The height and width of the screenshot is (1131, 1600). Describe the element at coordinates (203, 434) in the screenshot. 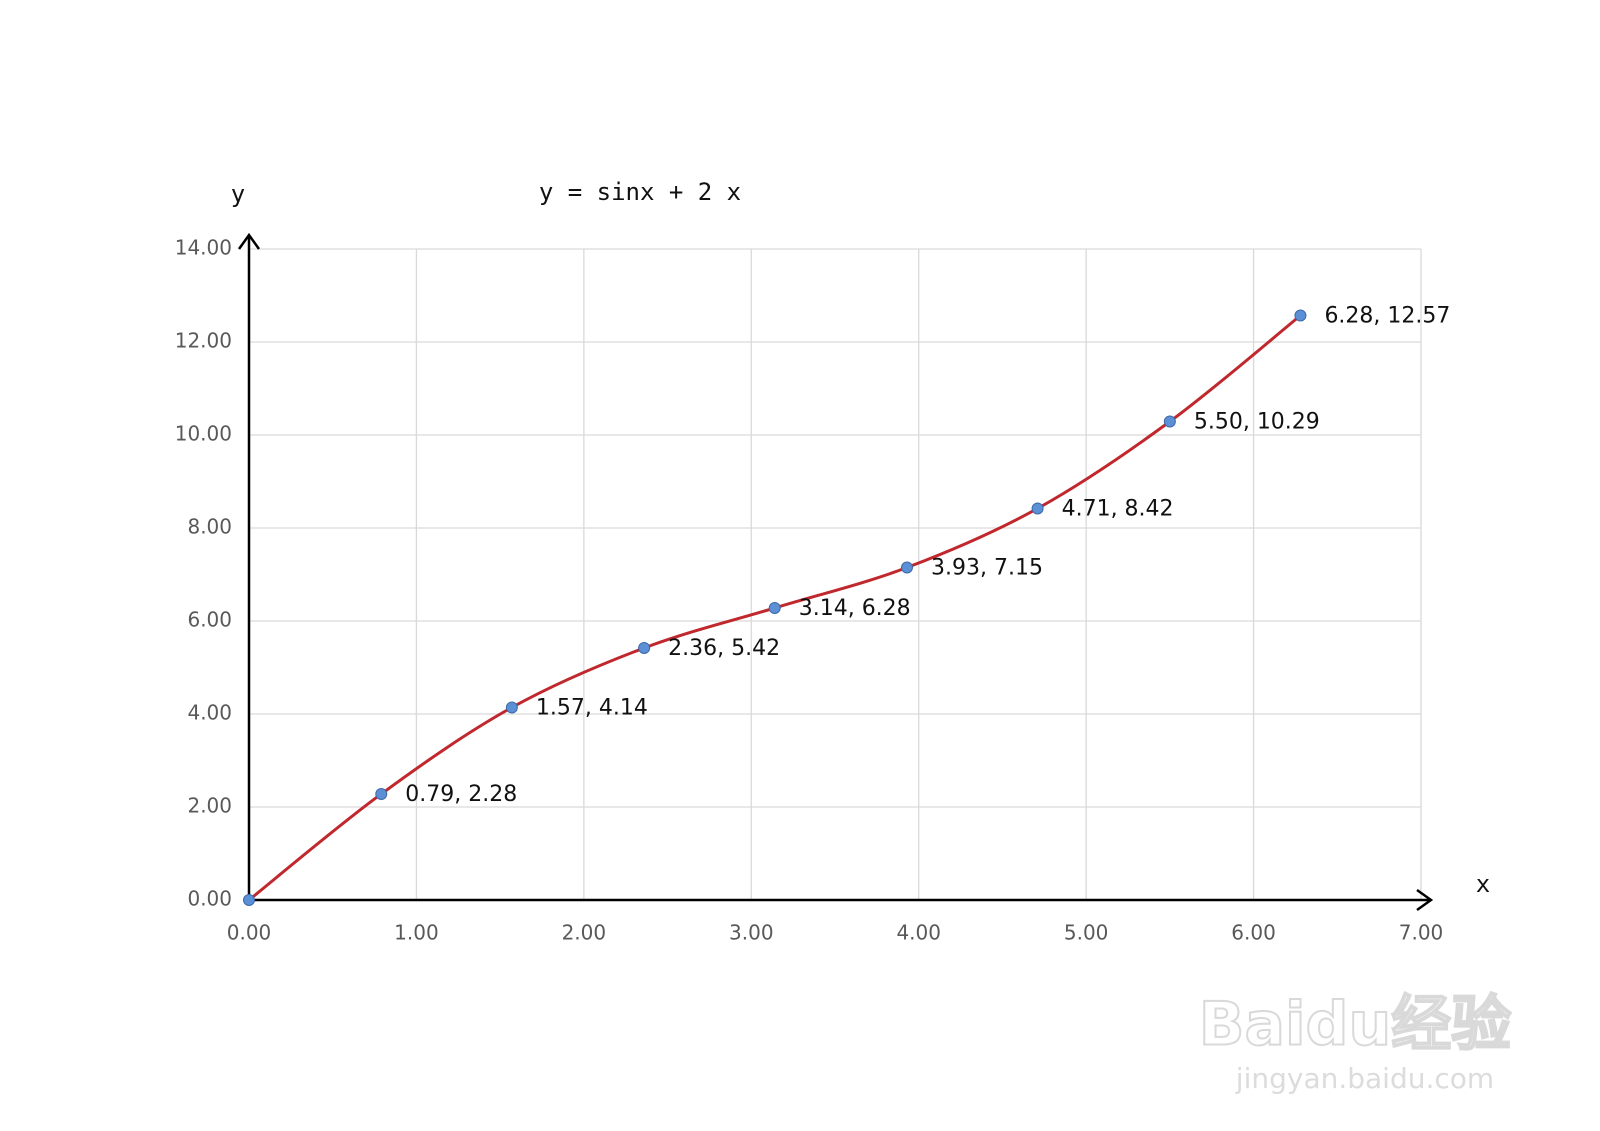

I see `y-tick-label: 10.00` at that location.